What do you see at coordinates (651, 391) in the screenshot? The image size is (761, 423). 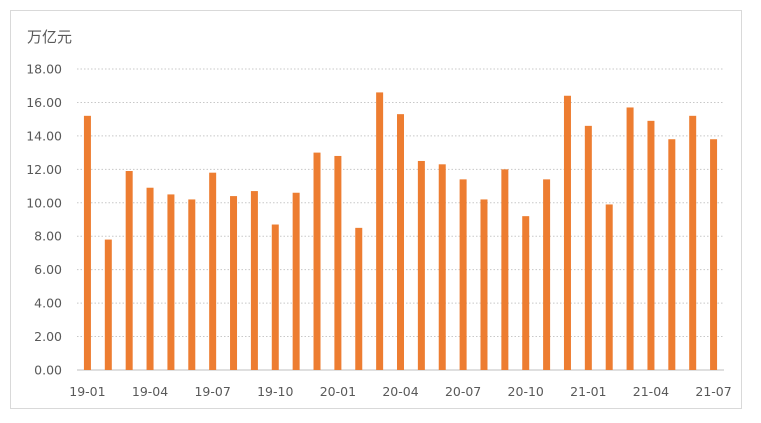 I see `x-tick-label: 21-04` at bounding box center [651, 391].